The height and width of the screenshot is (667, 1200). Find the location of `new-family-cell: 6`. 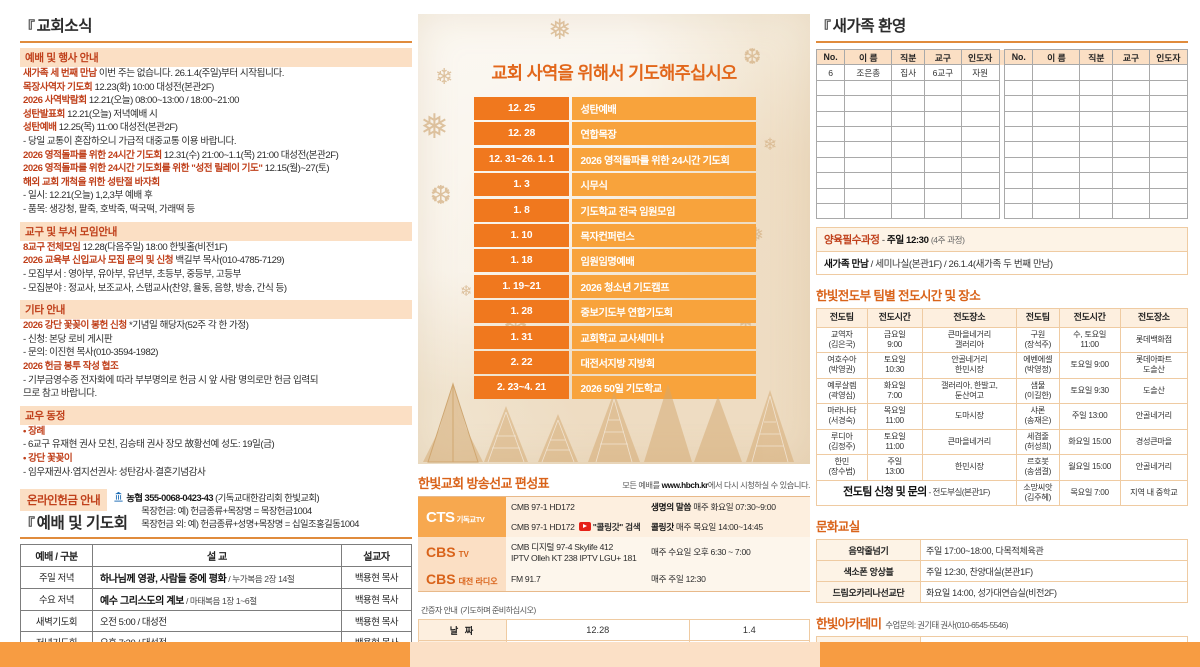

new-family-cell: 6 is located at coordinates (830, 72).